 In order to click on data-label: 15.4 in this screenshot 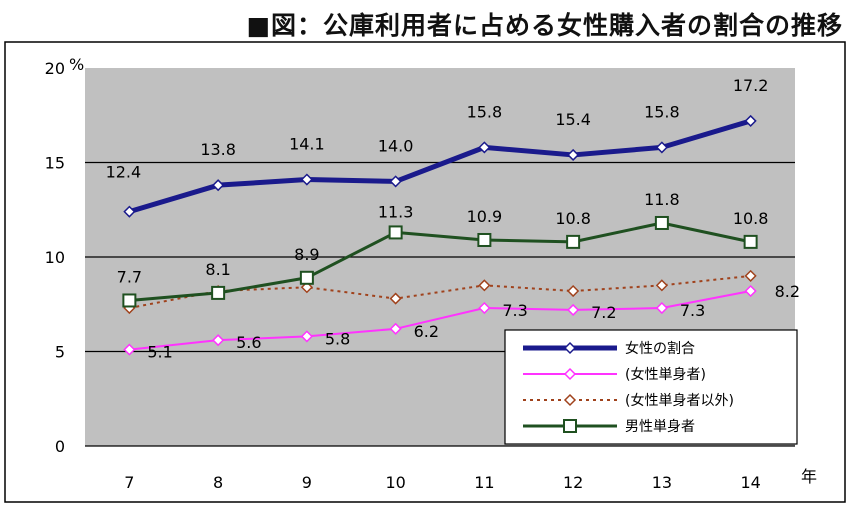, I will do `click(573, 119)`.